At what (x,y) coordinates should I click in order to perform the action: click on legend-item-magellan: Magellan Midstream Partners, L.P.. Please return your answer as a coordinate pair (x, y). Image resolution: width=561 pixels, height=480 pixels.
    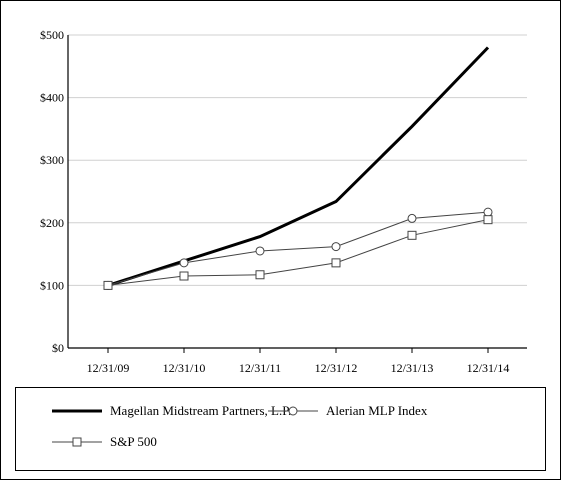
    Looking at the image, I should click on (171, 411).